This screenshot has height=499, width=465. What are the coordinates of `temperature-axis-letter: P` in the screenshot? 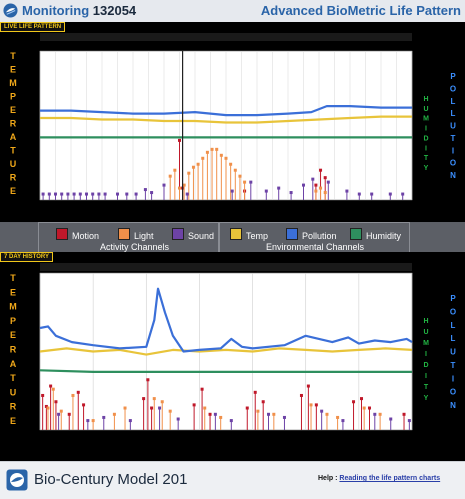 It's located at (13, 97).